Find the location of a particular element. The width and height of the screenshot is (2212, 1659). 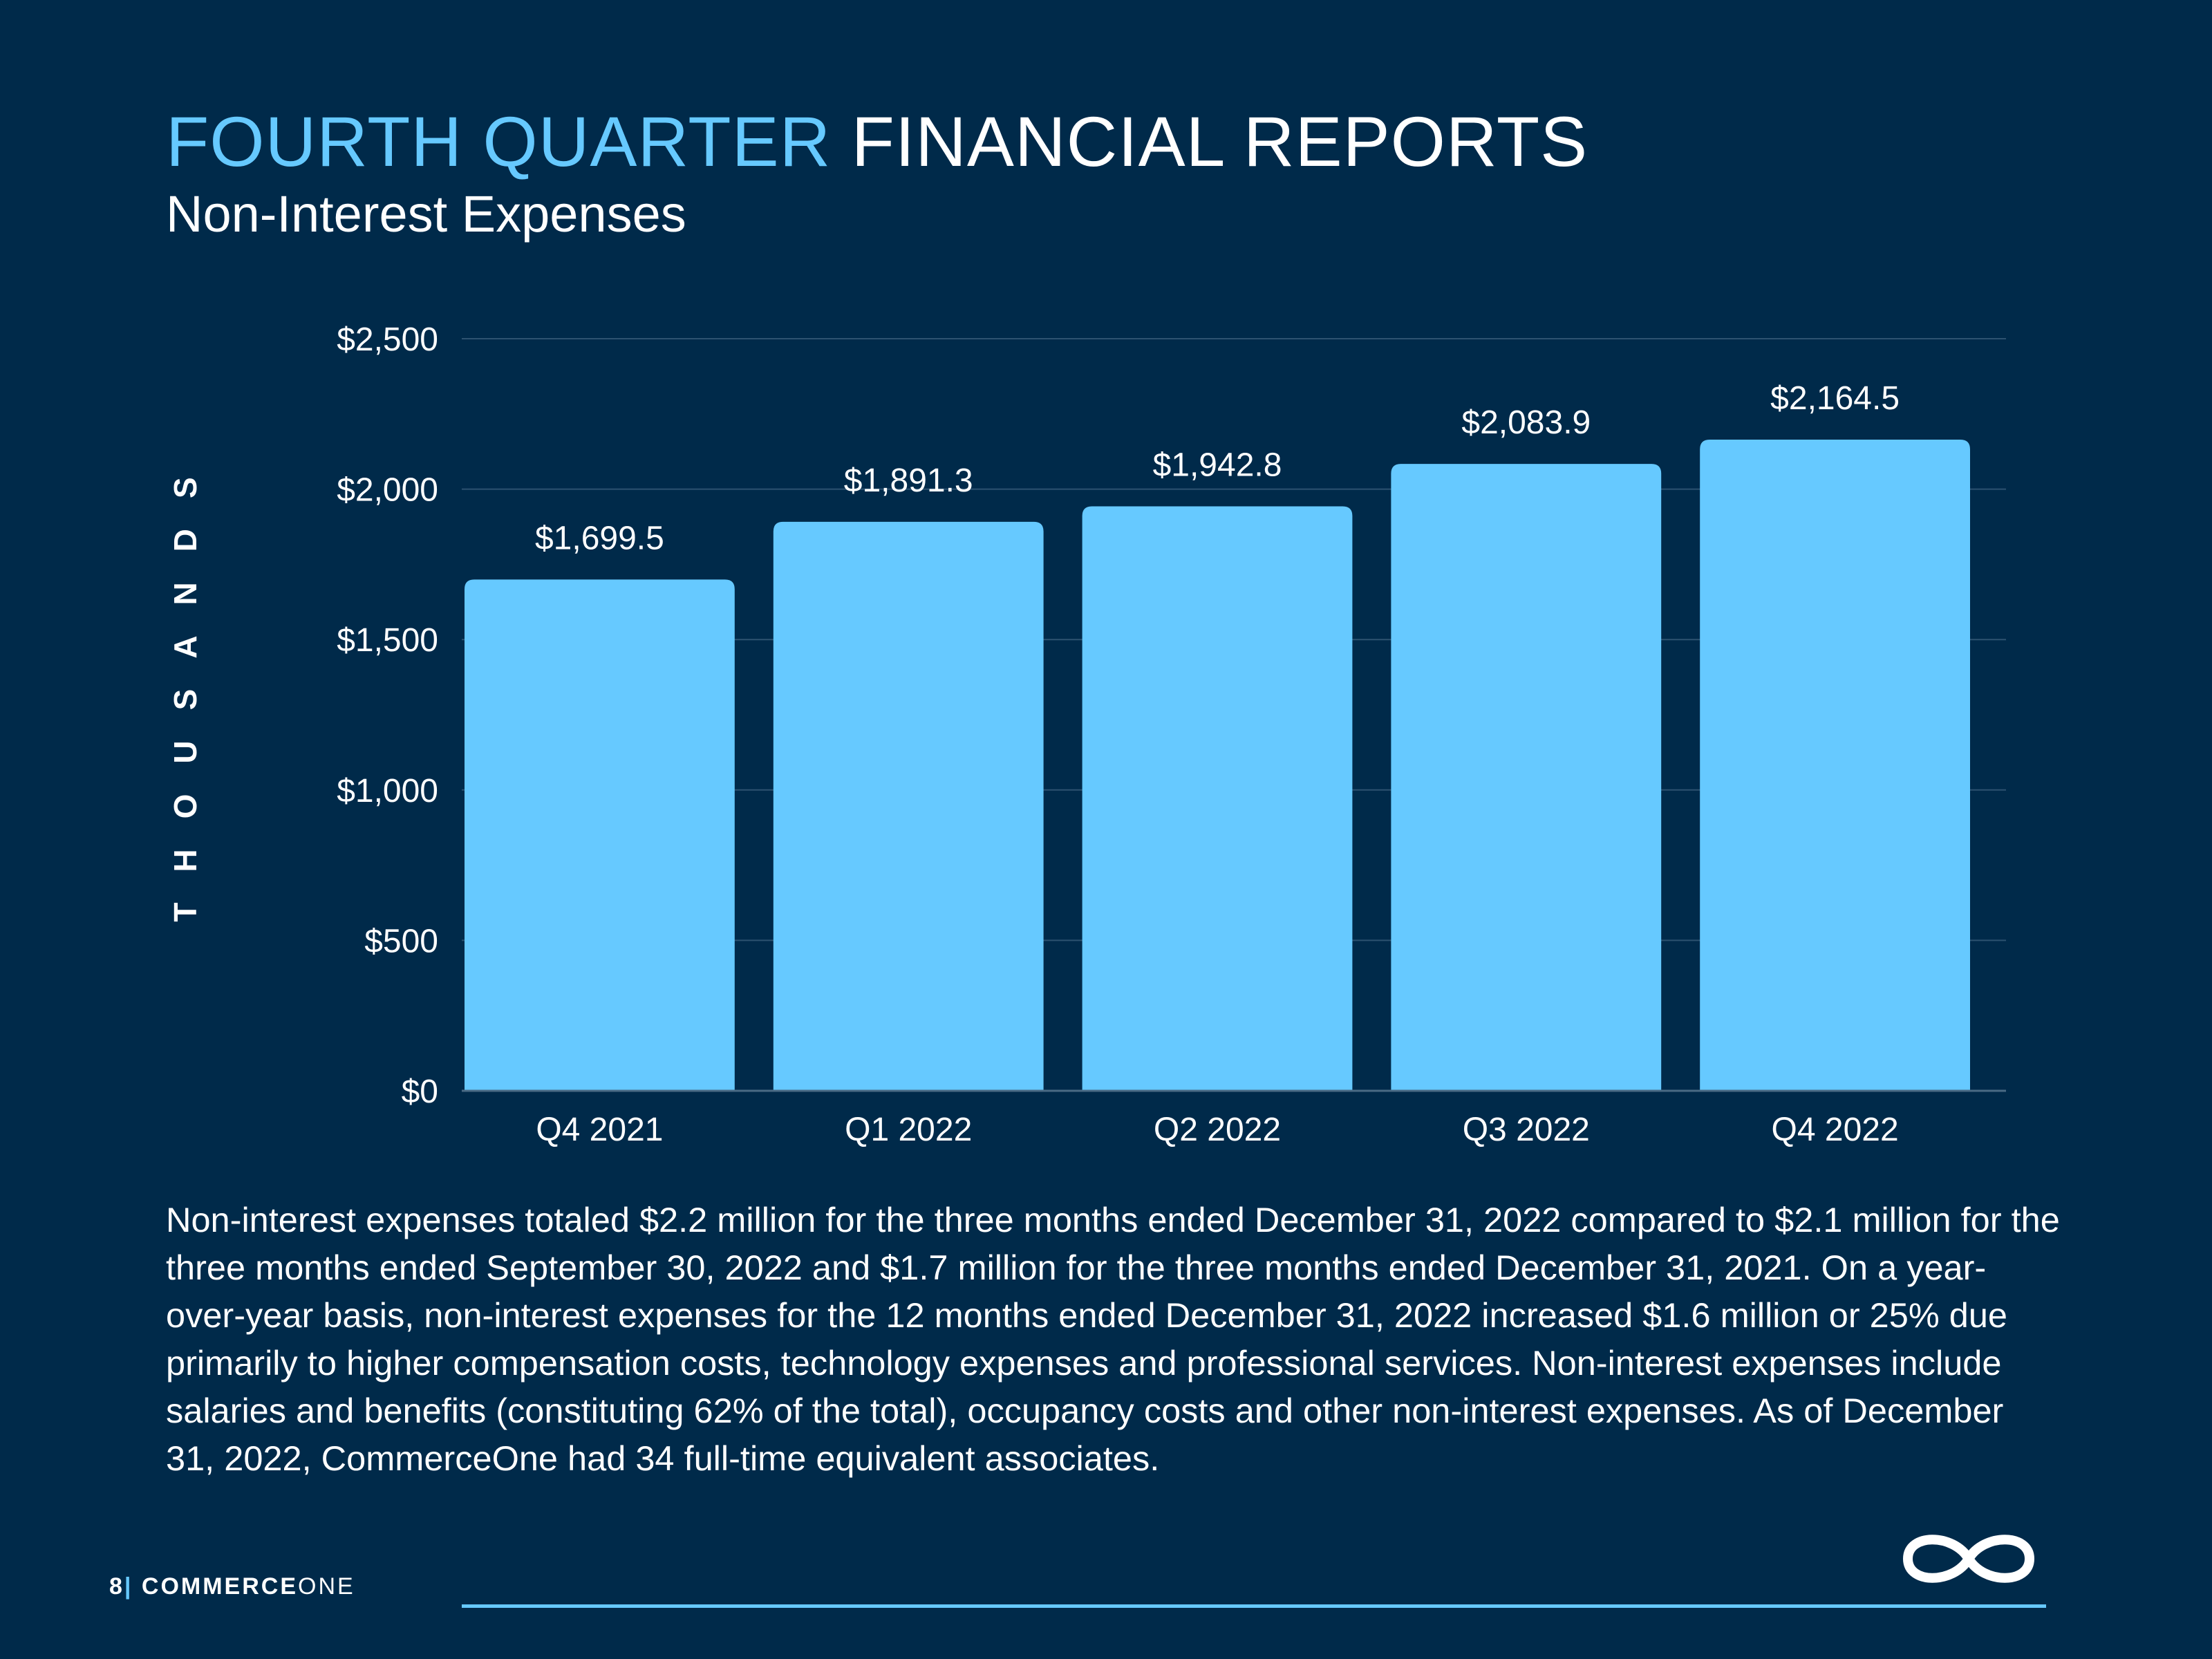

brand-name-light: ONE is located at coordinates (327, 1586).